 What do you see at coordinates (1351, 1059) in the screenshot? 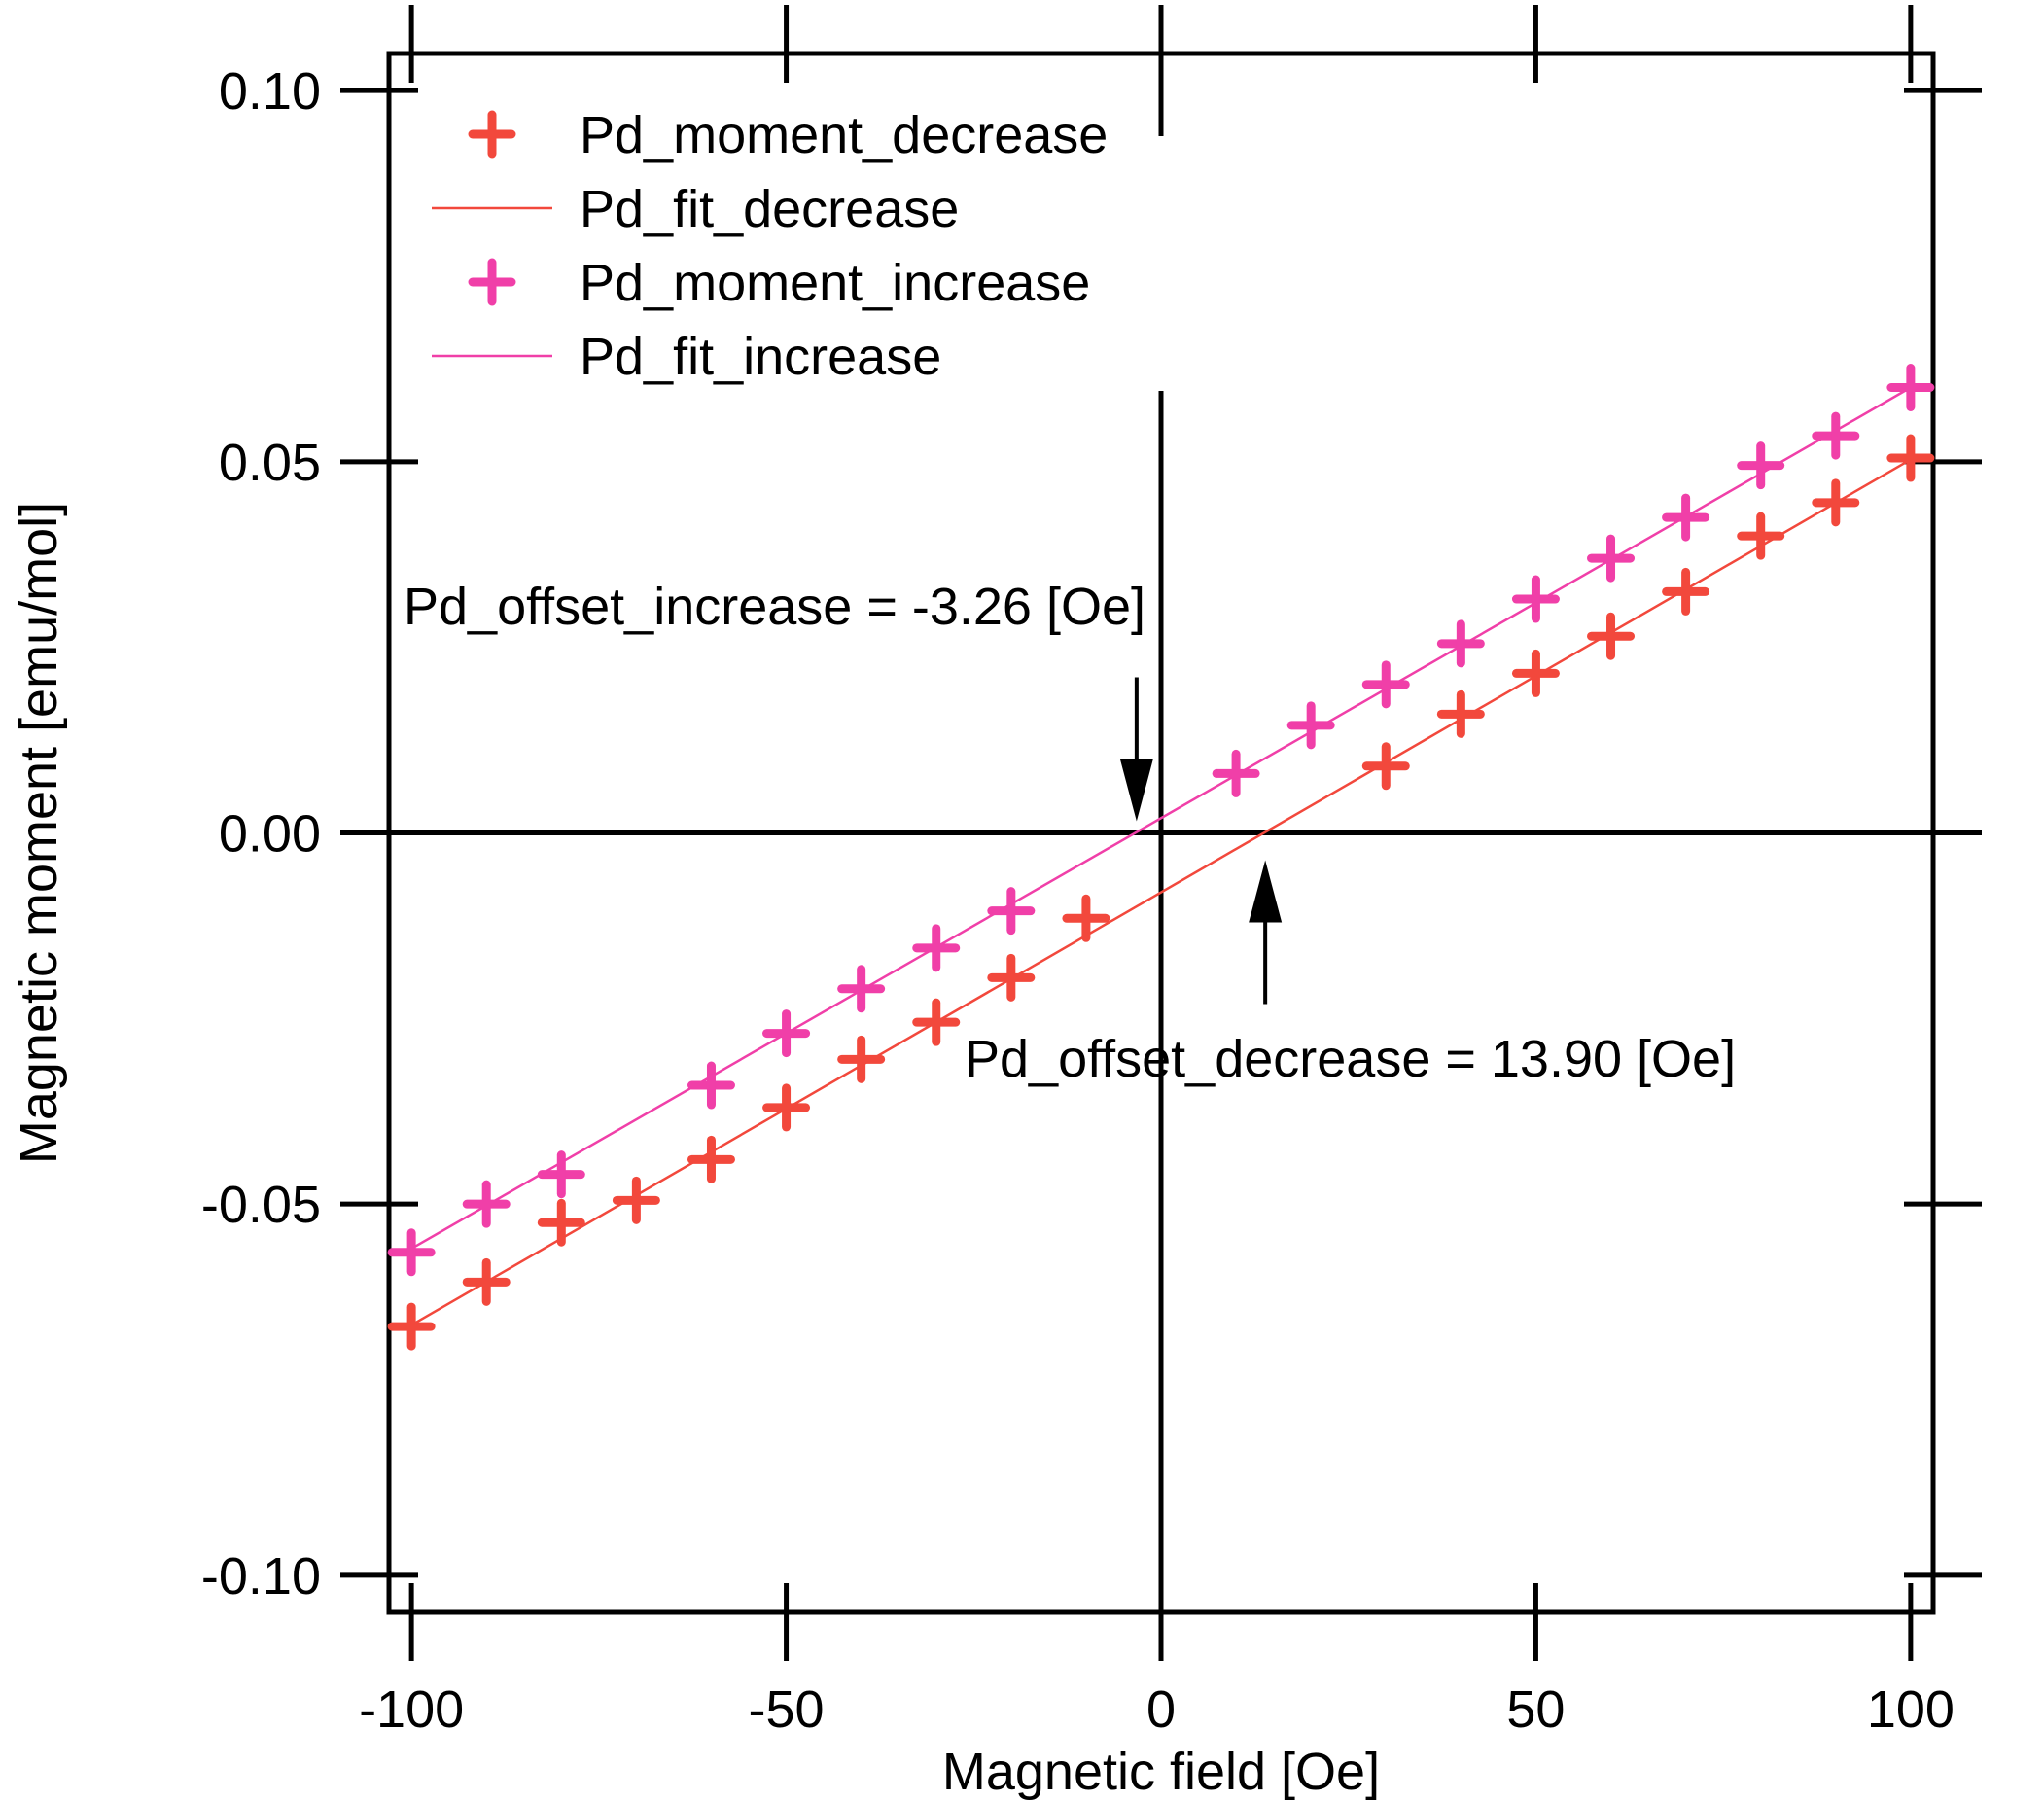
I see `annotation-label: Pd_offset_decrease = 13.90 [Oe]` at bounding box center [1351, 1059].